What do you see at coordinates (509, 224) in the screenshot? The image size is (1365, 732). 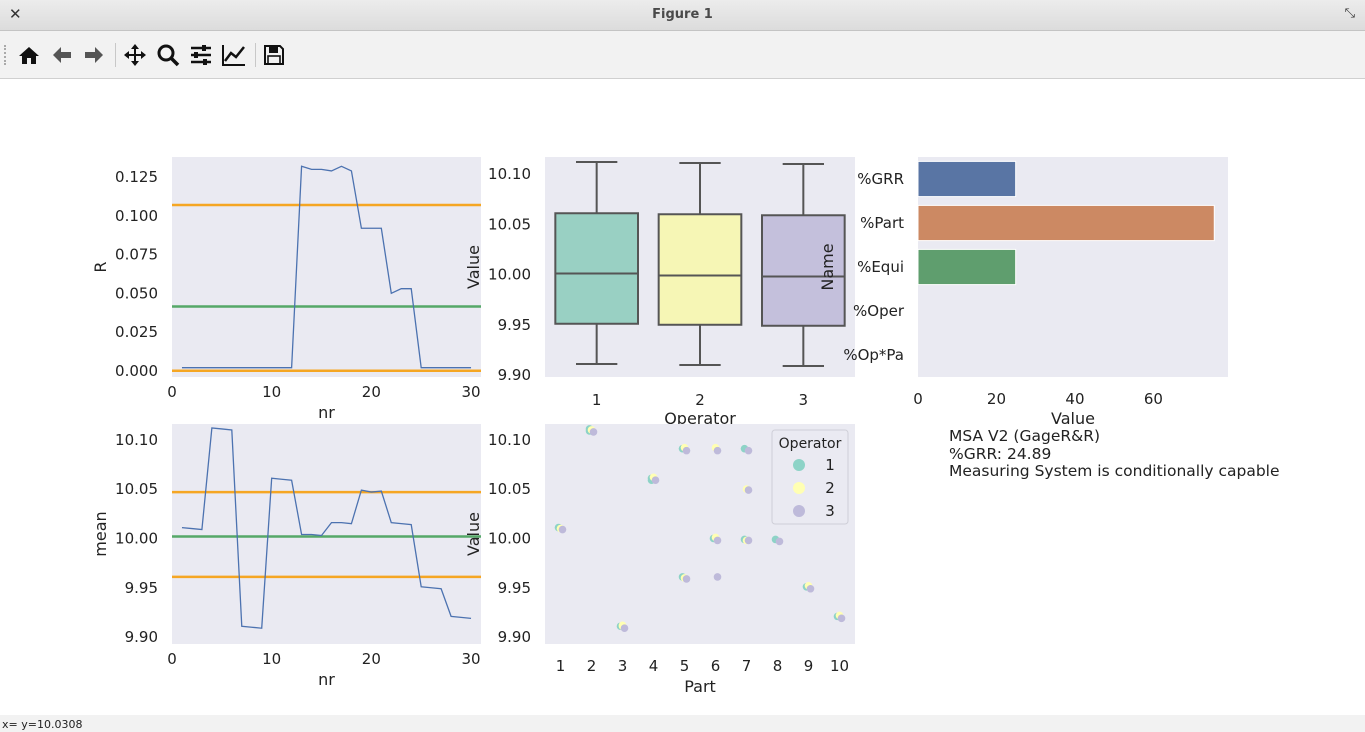 I see `operator-box-ytick-label: 10.05` at bounding box center [509, 224].